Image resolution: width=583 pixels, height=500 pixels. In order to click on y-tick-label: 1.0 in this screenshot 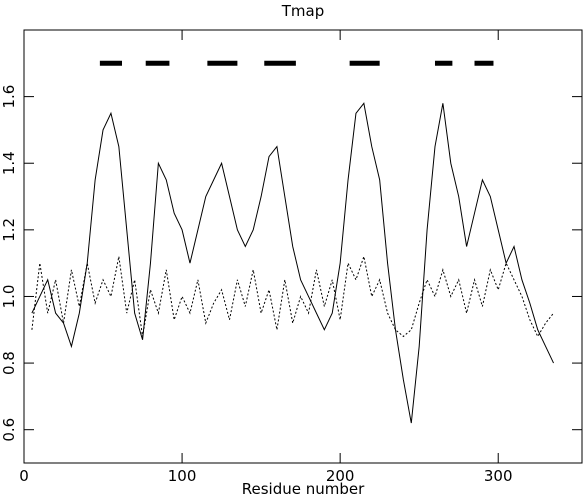, I will do `click(9, 297)`.